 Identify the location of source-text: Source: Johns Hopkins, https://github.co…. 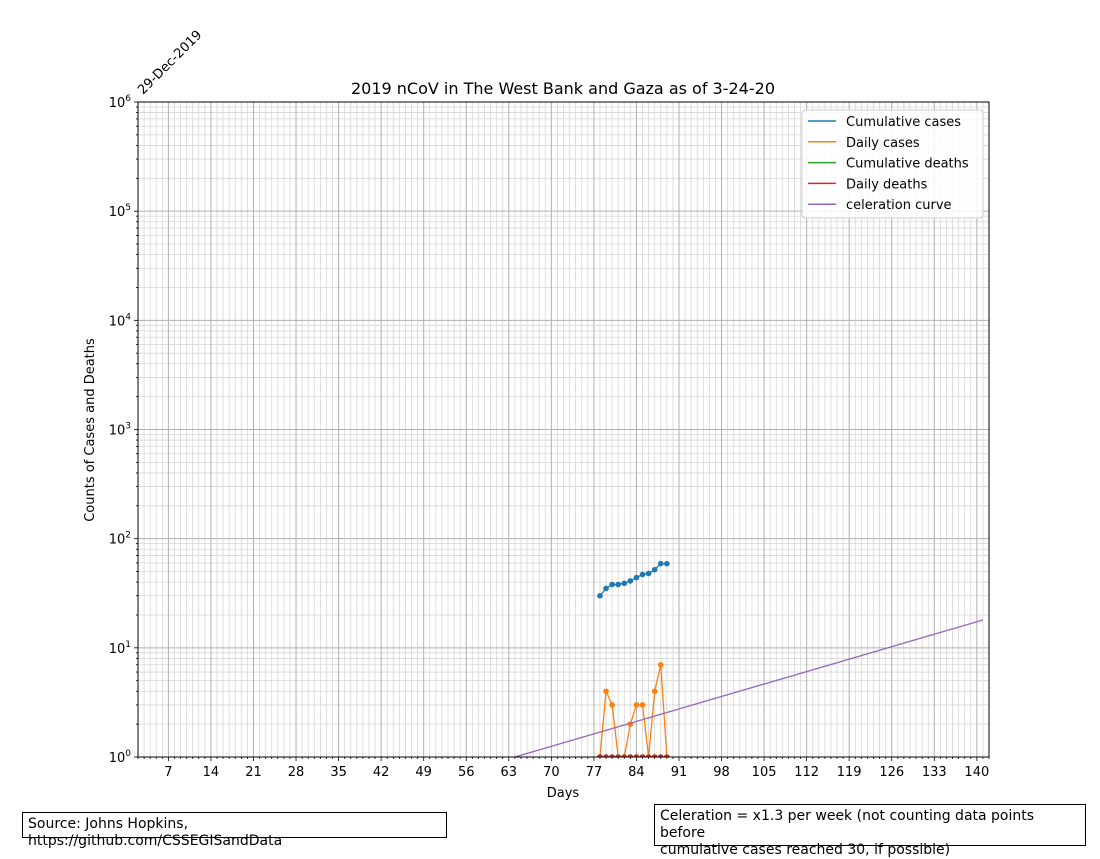
(155, 832).